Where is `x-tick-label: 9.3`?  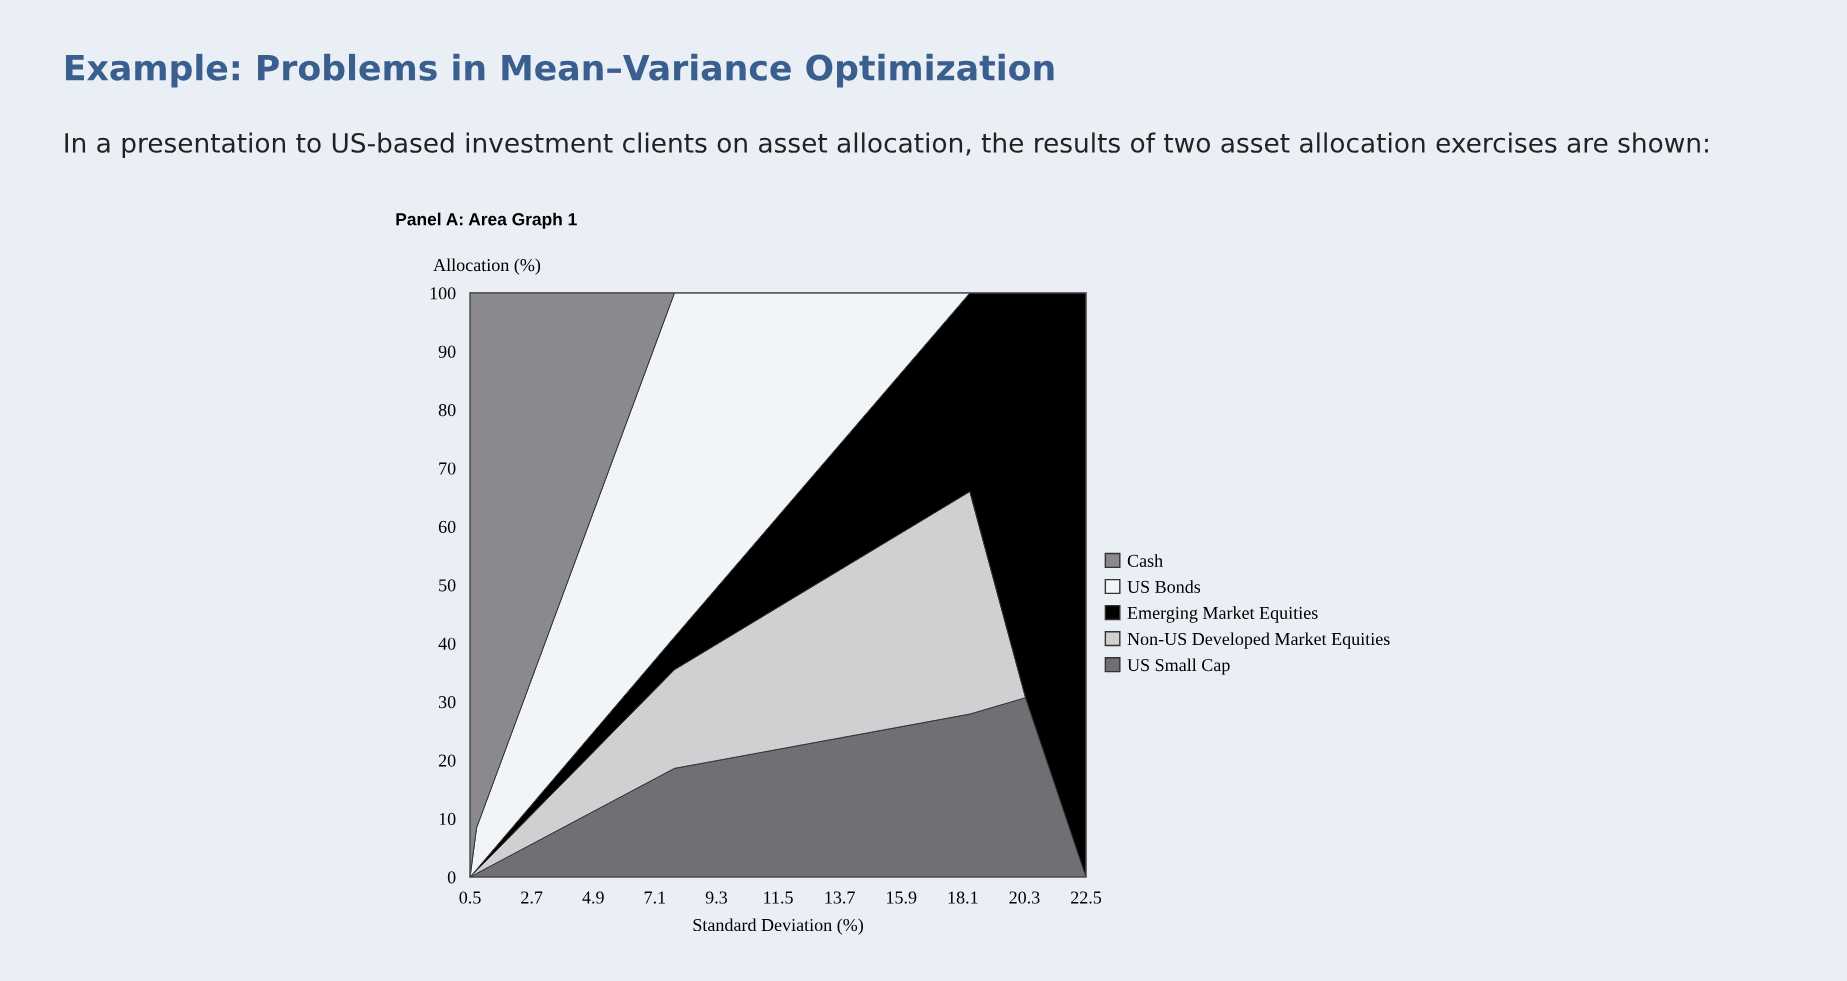 x-tick-label: 9.3 is located at coordinates (716, 897).